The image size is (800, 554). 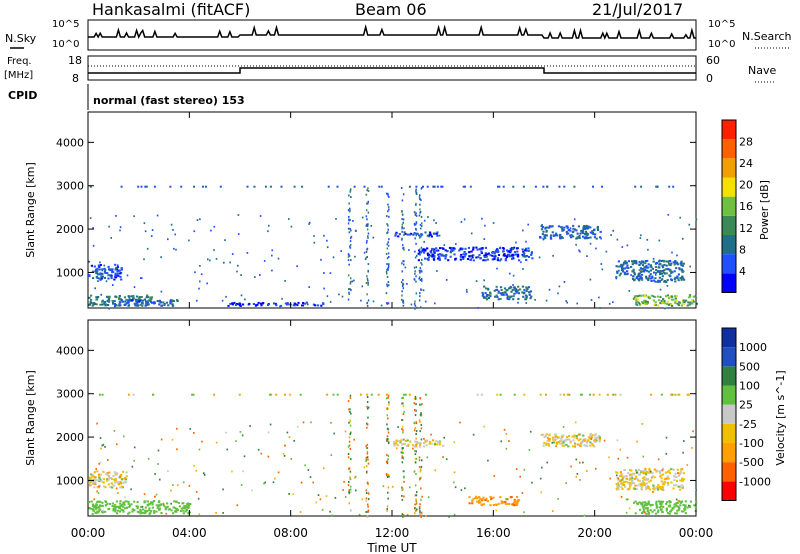 I want to click on freq-trace, so click(x=392, y=70).